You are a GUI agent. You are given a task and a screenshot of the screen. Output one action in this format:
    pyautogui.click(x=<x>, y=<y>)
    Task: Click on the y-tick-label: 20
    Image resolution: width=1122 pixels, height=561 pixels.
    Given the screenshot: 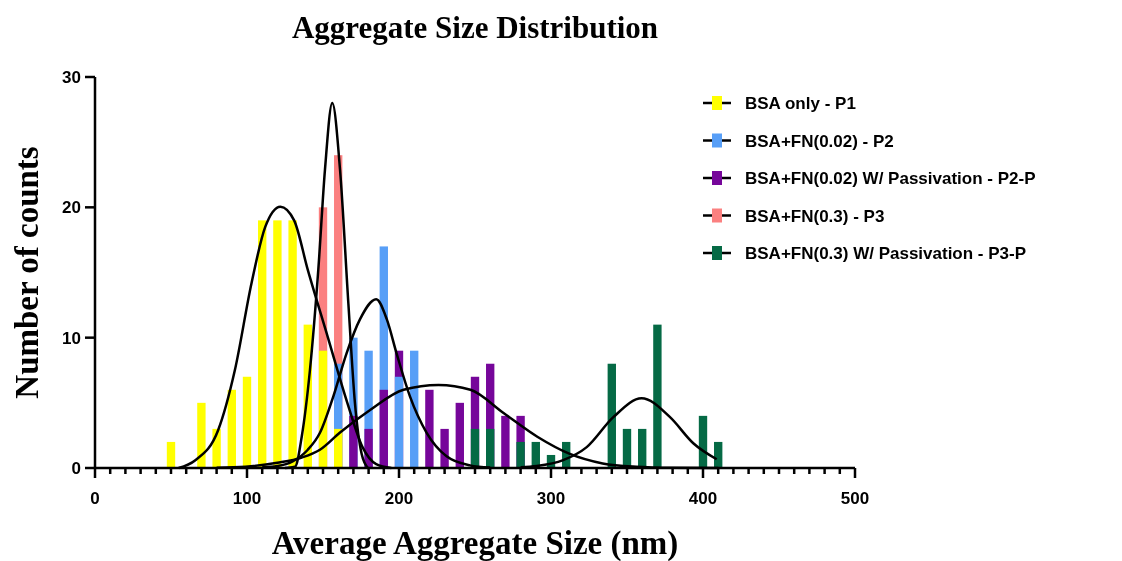 What is the action you would take?
    pyautogui.click(x=71, y=208)
    